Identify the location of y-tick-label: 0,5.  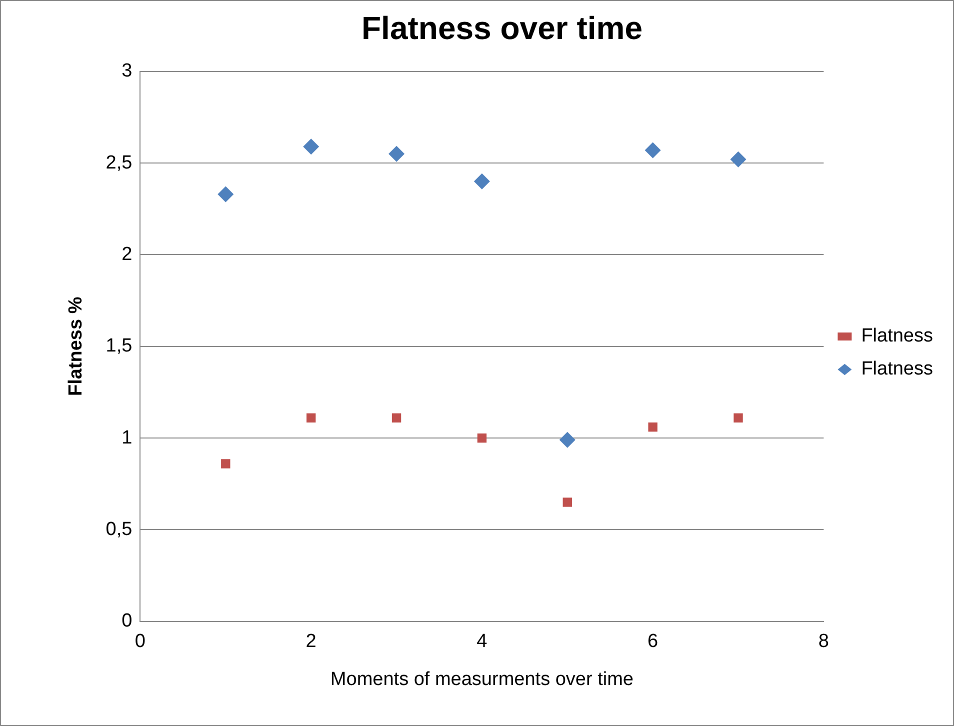
(119, 529).